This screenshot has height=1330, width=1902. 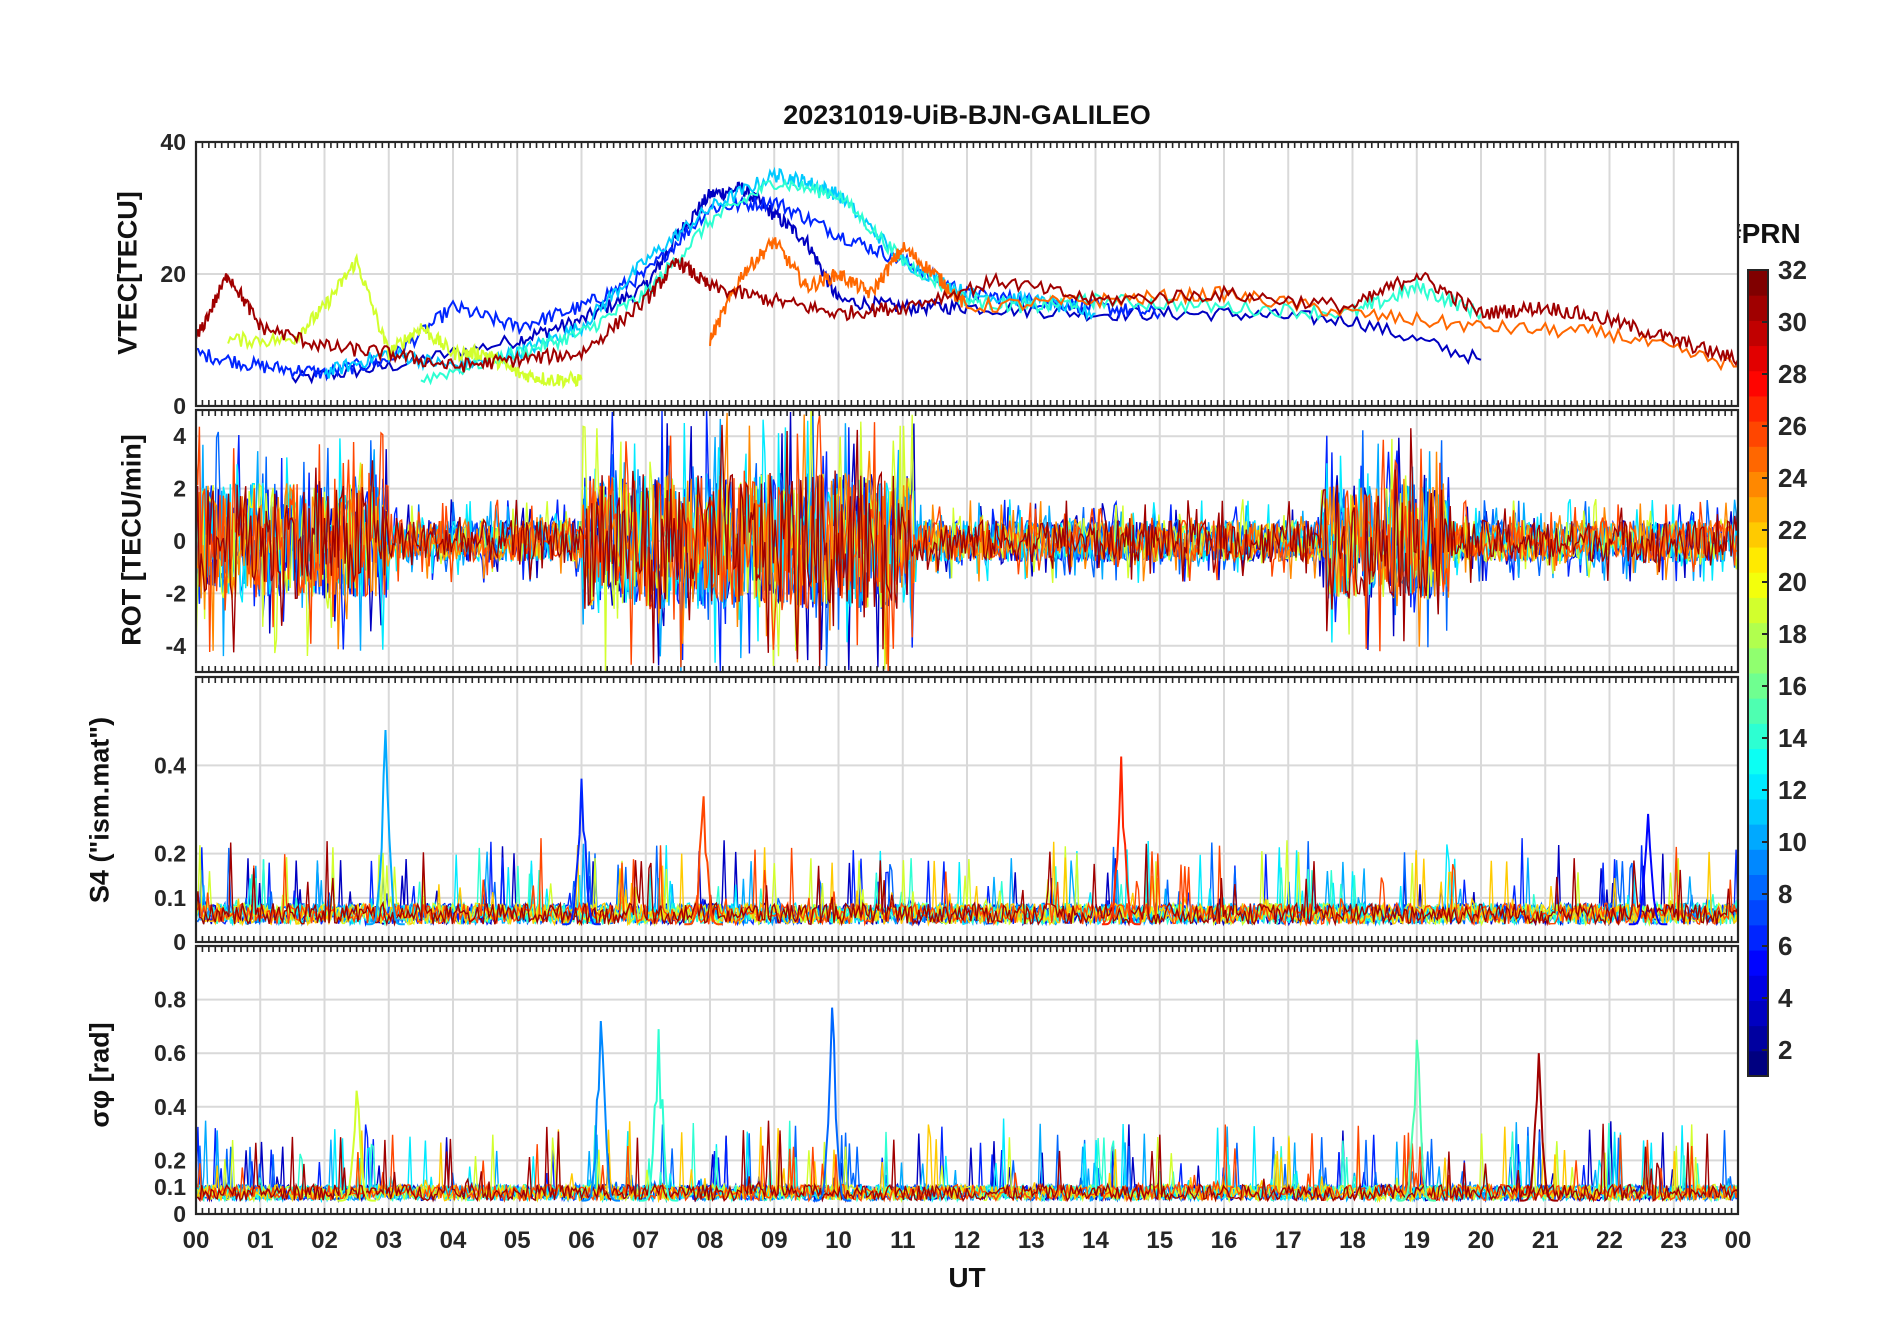 What do you see at coordinates (260, 1240) in the screenshot?
I see `x-tick-label: 01` at bounding box center [260, 1240].